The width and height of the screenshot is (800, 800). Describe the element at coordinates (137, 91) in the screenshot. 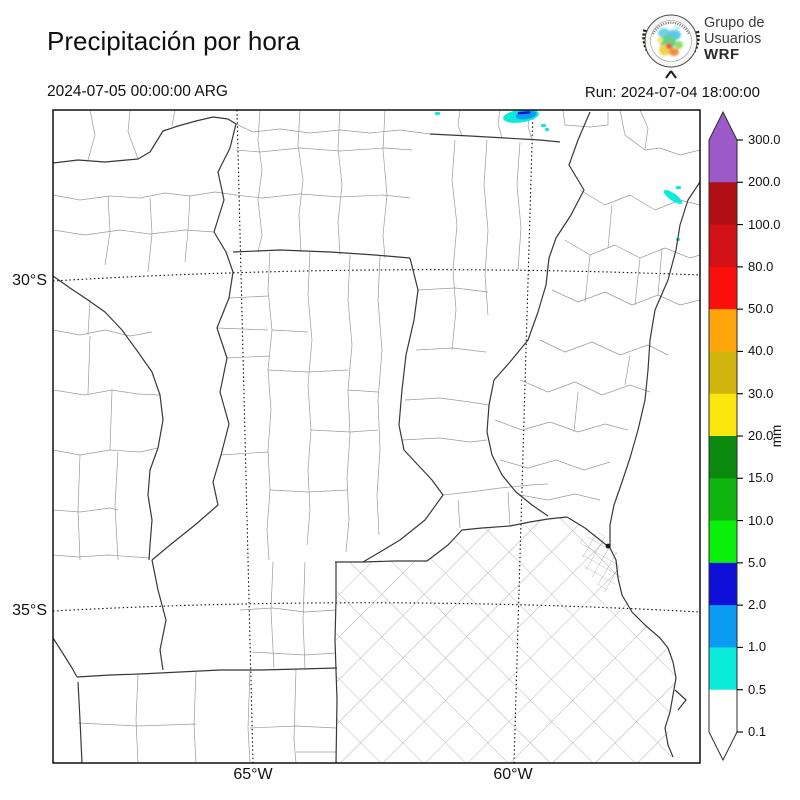

I see `valid-time-label: 2024-07-05 00:00:00 ARG` at that location.